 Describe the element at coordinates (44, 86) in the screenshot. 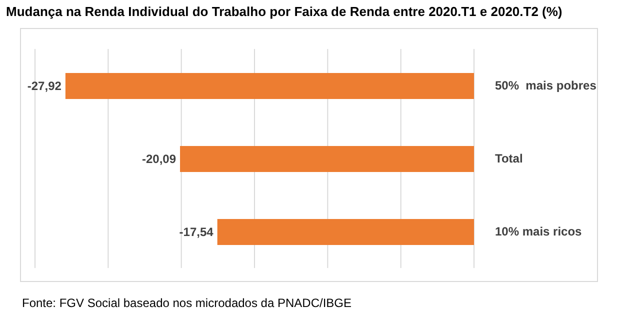

I see `data-label: -27,92` at that location.